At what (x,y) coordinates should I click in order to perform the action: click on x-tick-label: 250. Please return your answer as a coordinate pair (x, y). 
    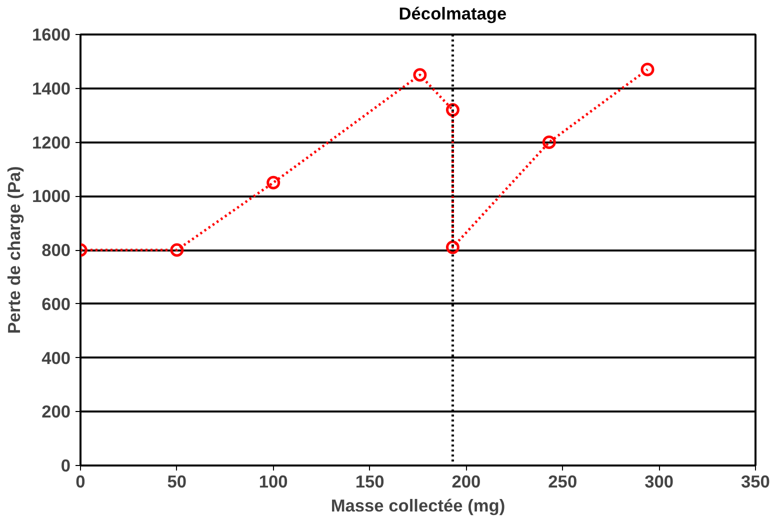
    Looking at the image, I should click on (563, 482).